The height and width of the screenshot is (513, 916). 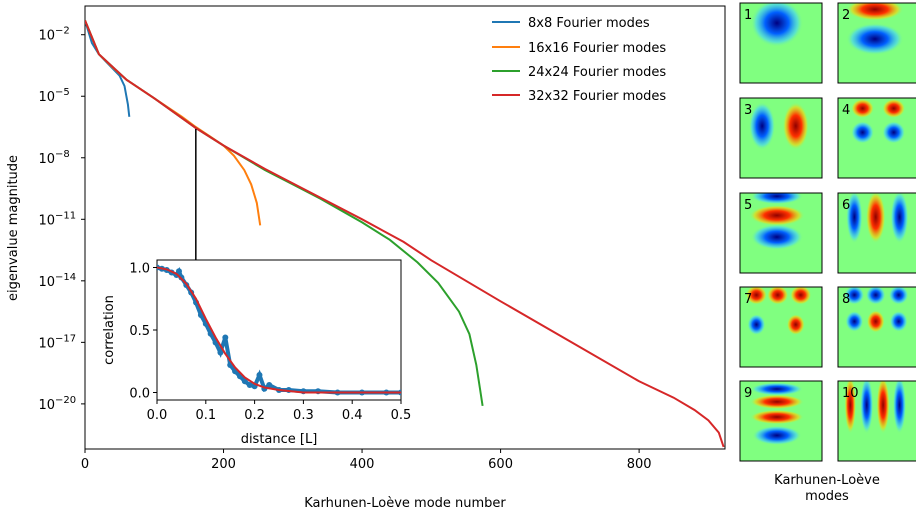 I want to click on kl-mode-panel-3: 3, so click(x=781, y=138).